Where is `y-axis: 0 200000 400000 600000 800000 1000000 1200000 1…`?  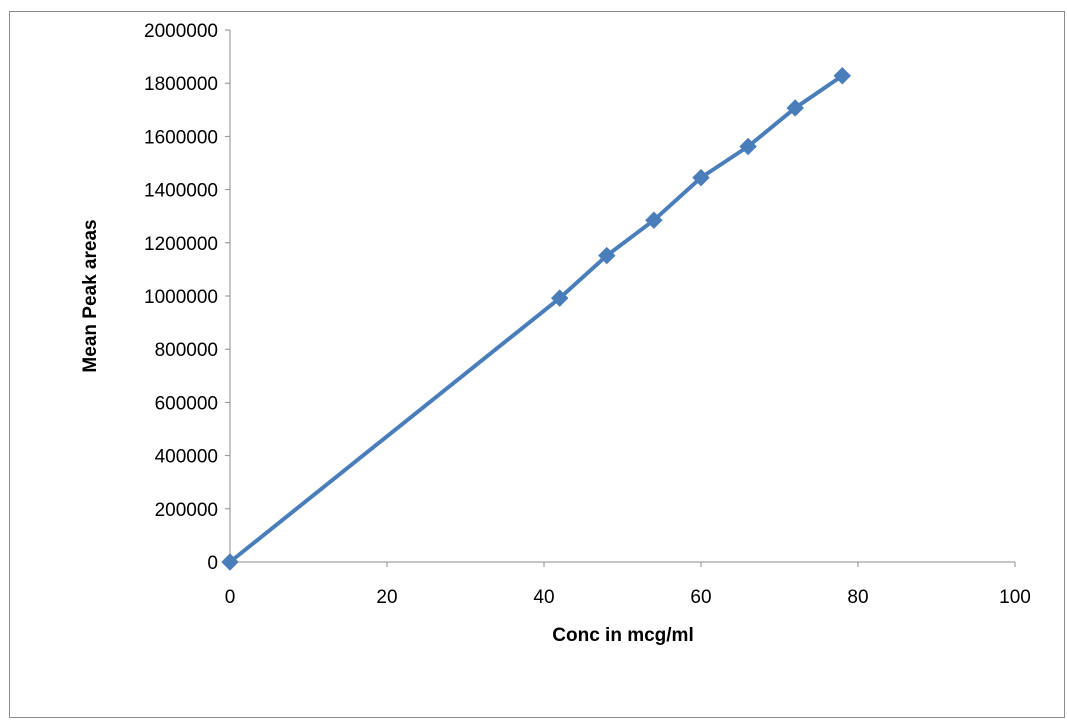 y-axis: 0 200000 400000 600000 800000 1000000 1200000 1… is located at coordinates (187, 297).